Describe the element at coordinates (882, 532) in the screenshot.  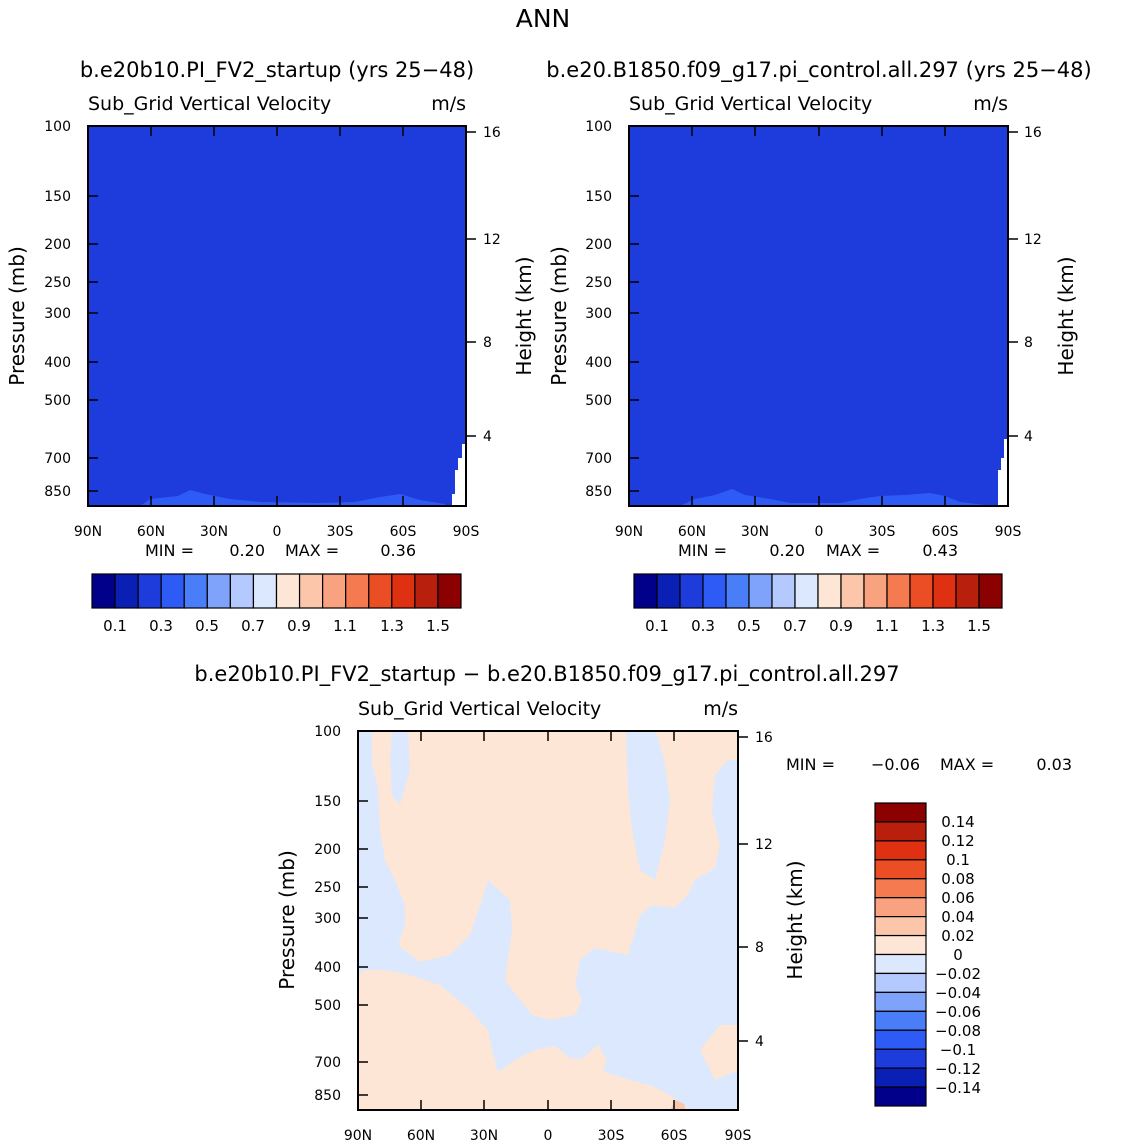
I see `x-tick-label: 30S` at that location.